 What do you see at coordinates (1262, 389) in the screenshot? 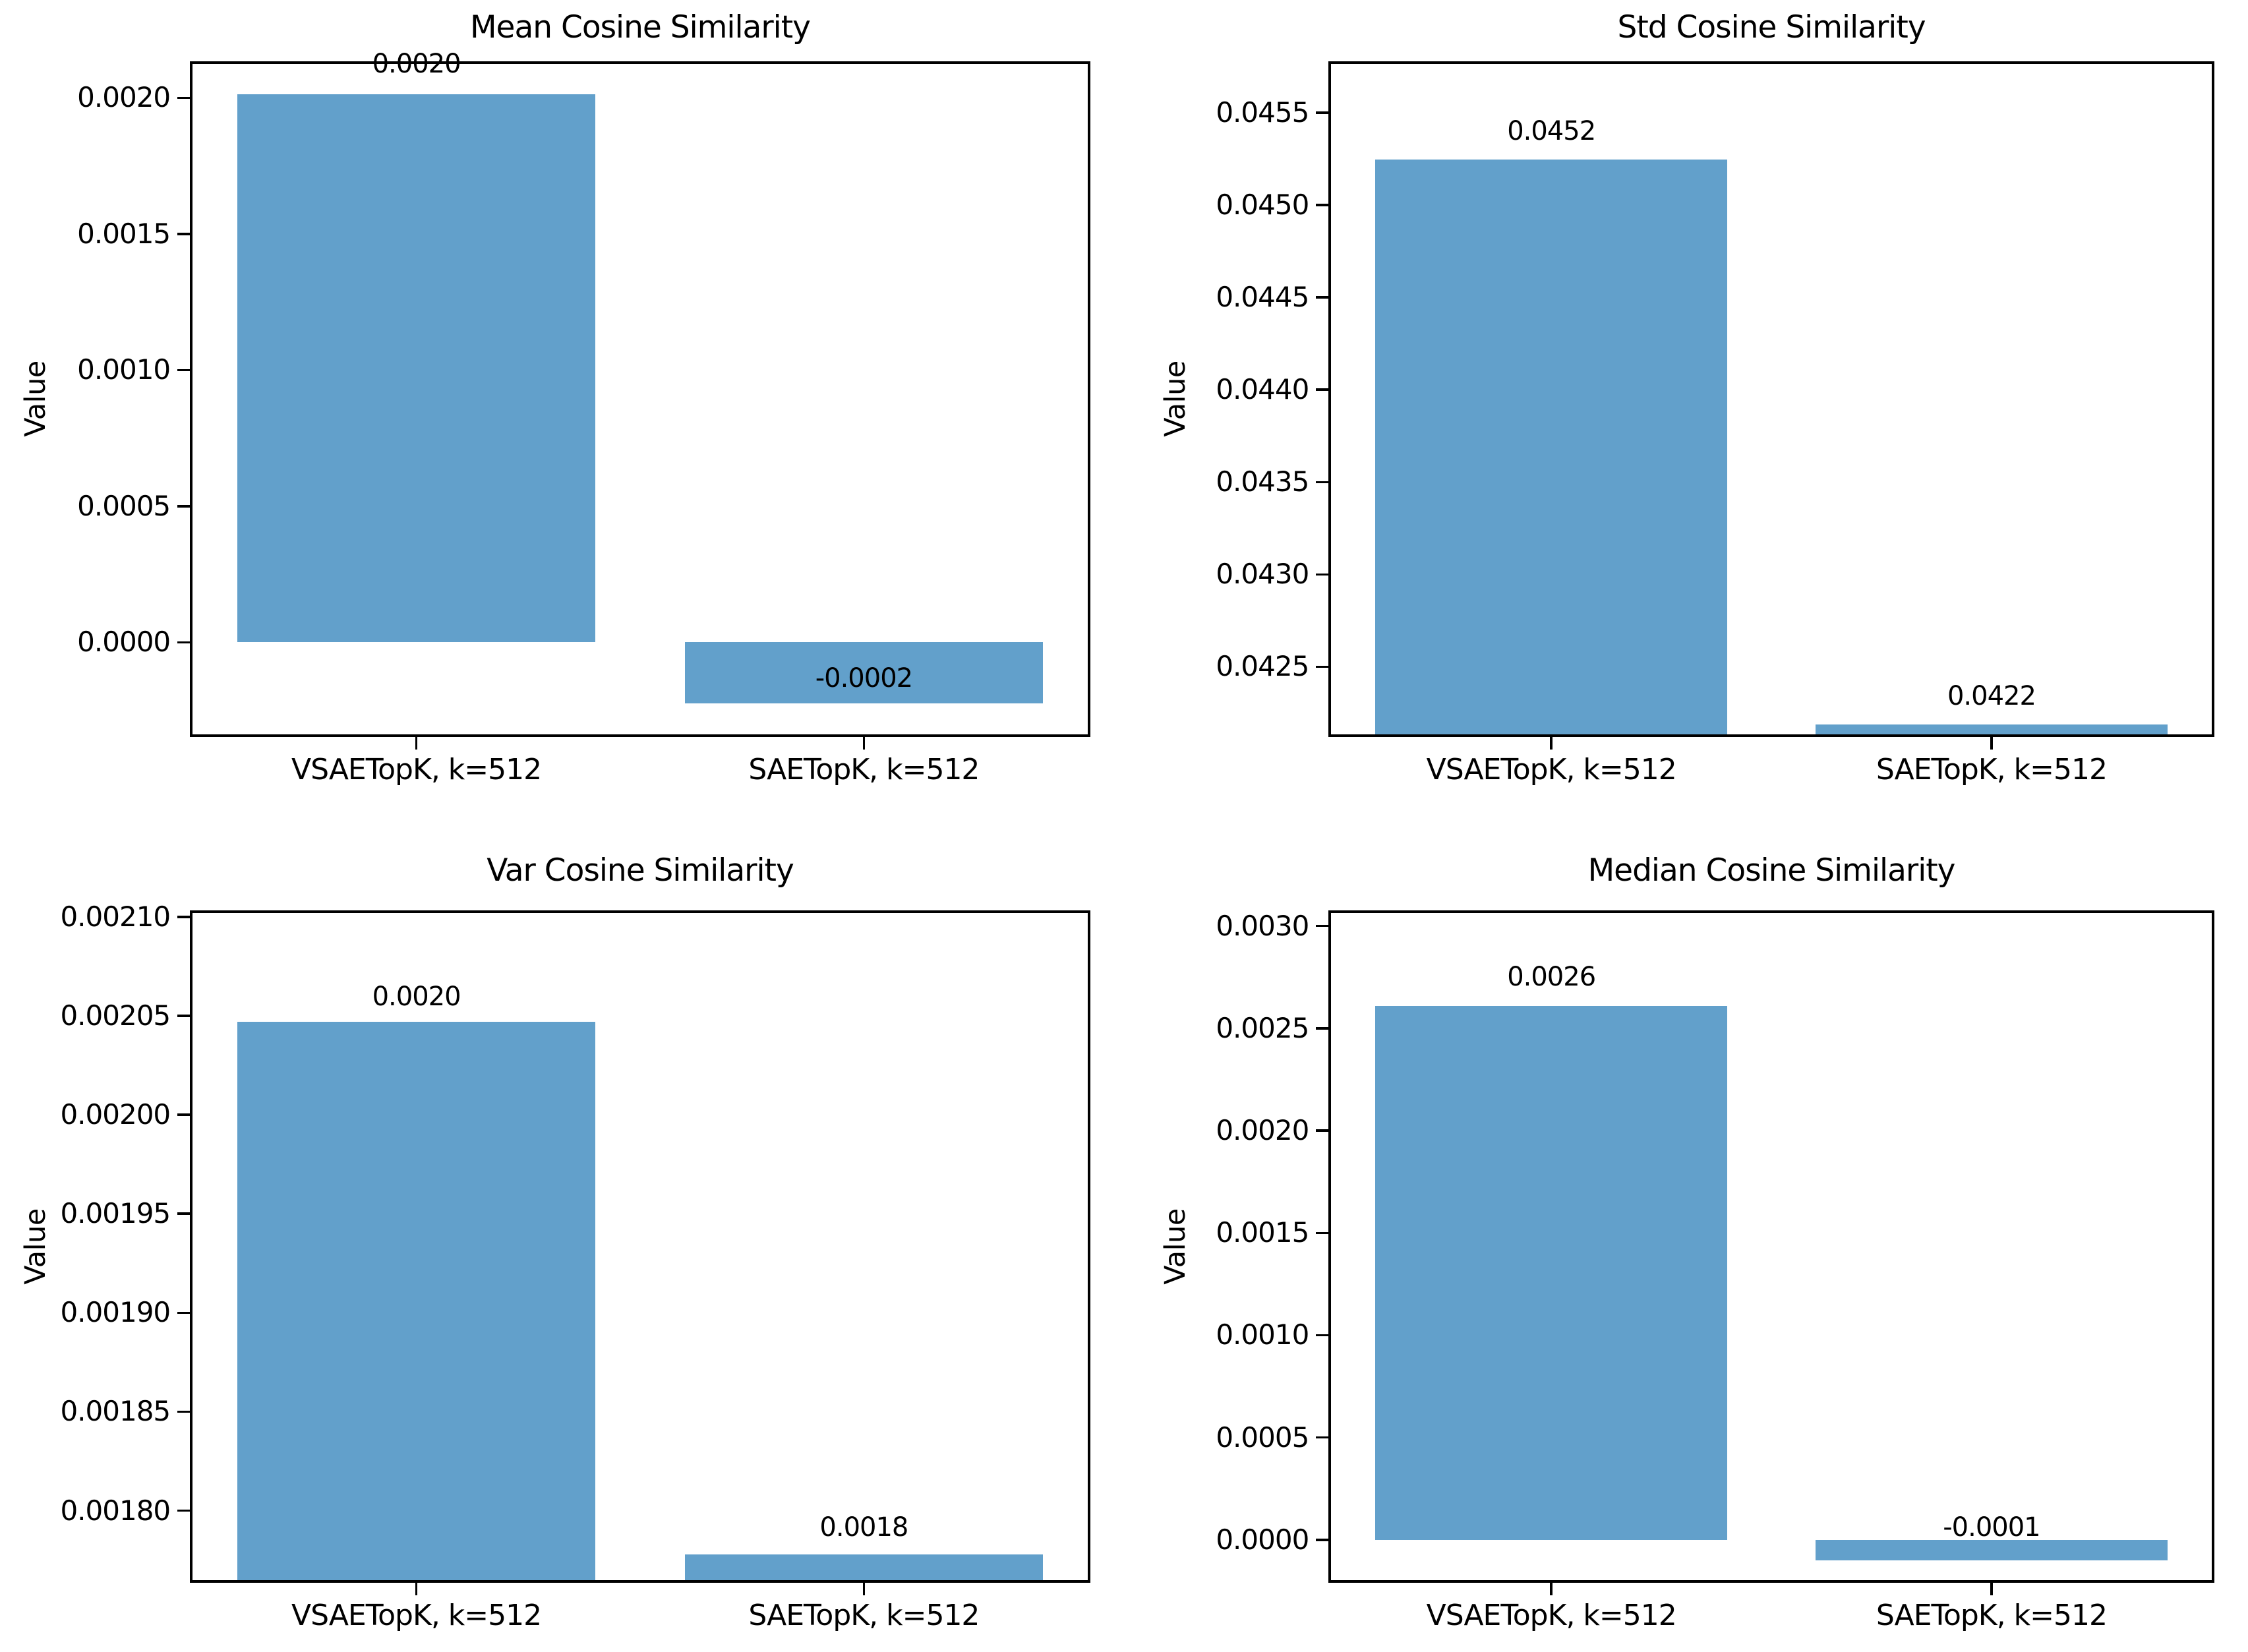
I see `y-axis-tick-label: 0.0440` at bounding box center [1262, 389].